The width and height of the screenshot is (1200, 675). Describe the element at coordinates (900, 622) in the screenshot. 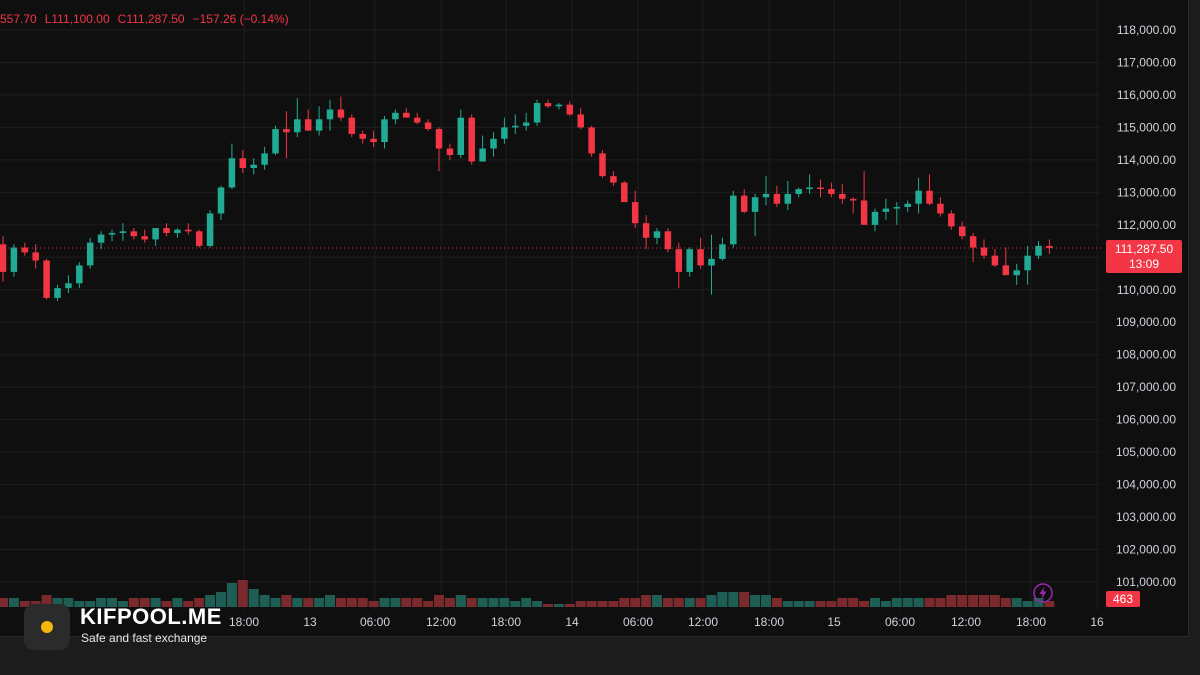

I see `time-axis-label: 06:00` at that location.